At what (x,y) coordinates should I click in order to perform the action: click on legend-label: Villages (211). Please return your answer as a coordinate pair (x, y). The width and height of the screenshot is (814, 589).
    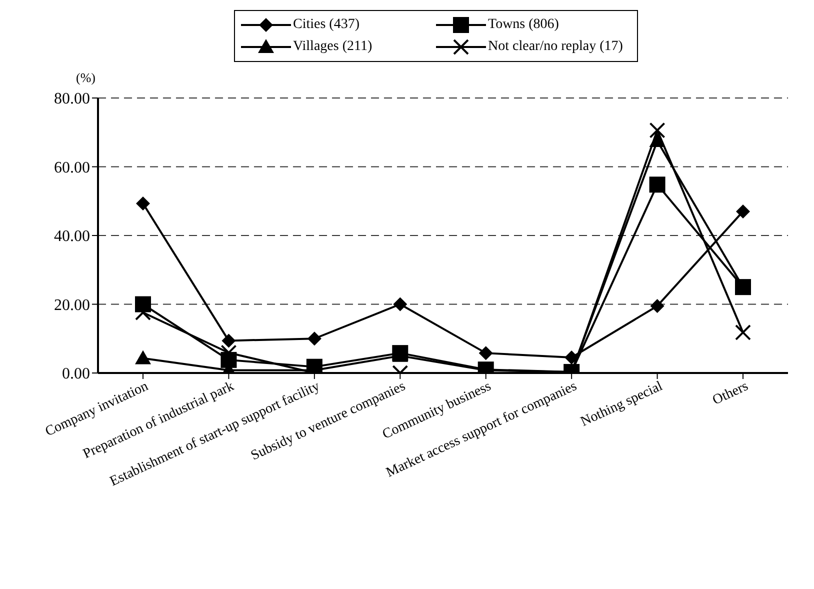
    Looking at the image, I should click on (332, 47).